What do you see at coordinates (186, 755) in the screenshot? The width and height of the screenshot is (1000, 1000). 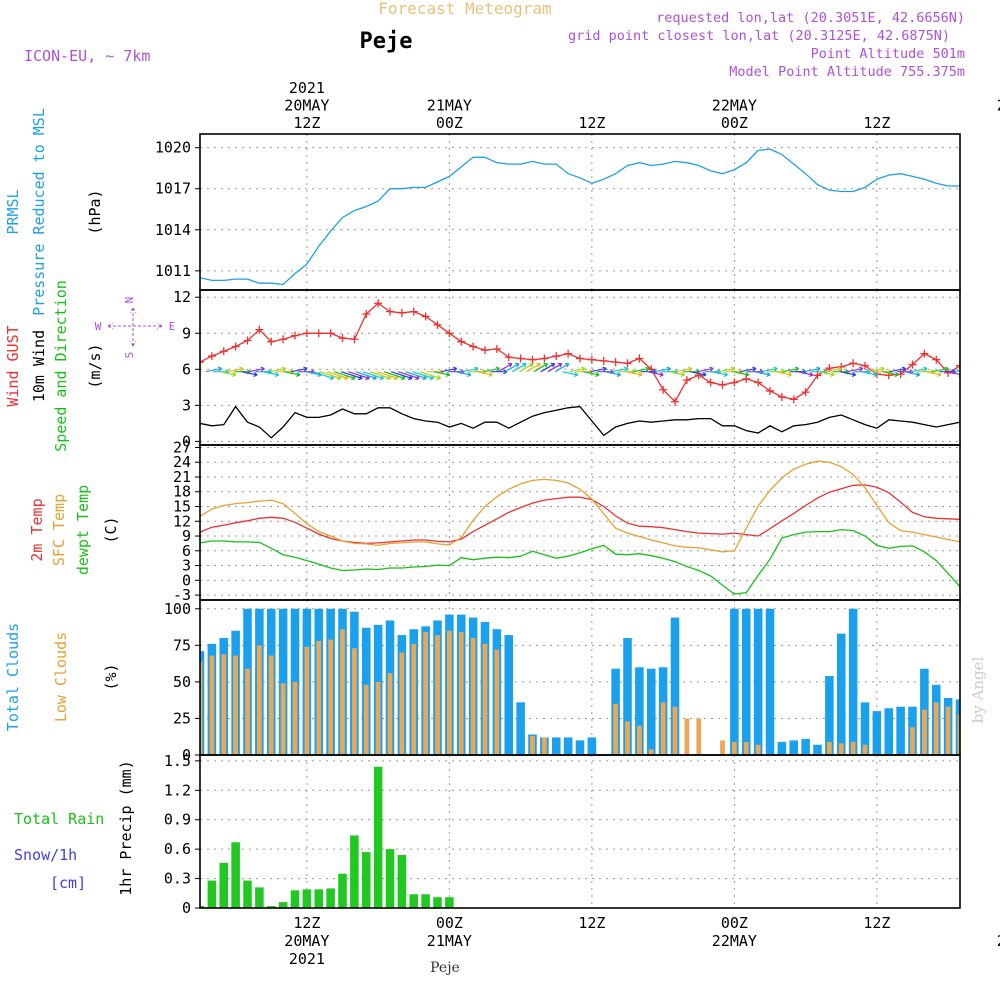 I see `y-tick-label: 0` at bounding box center [186, 755].